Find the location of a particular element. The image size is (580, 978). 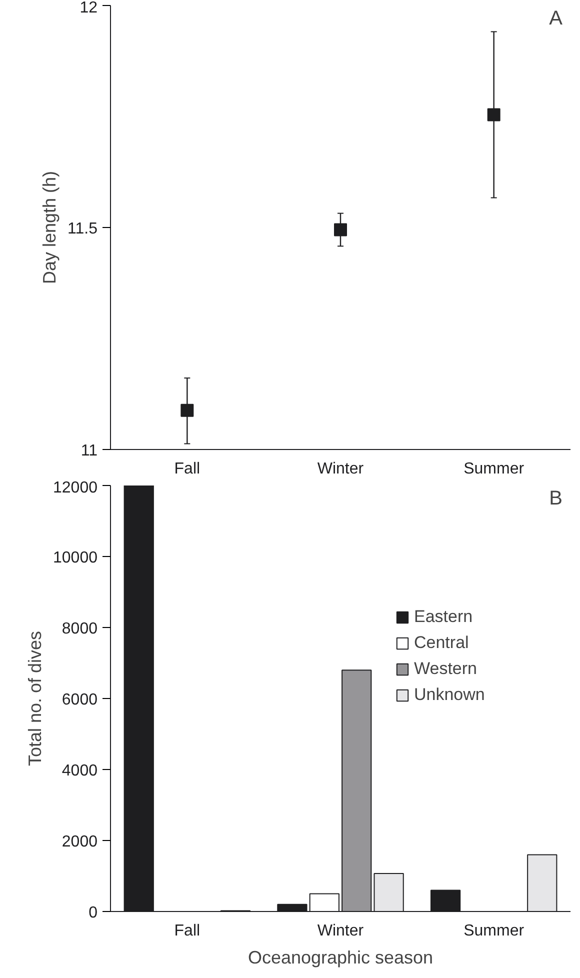

x-axis-title: Oceanographic season is located at coordinates (341, 958).